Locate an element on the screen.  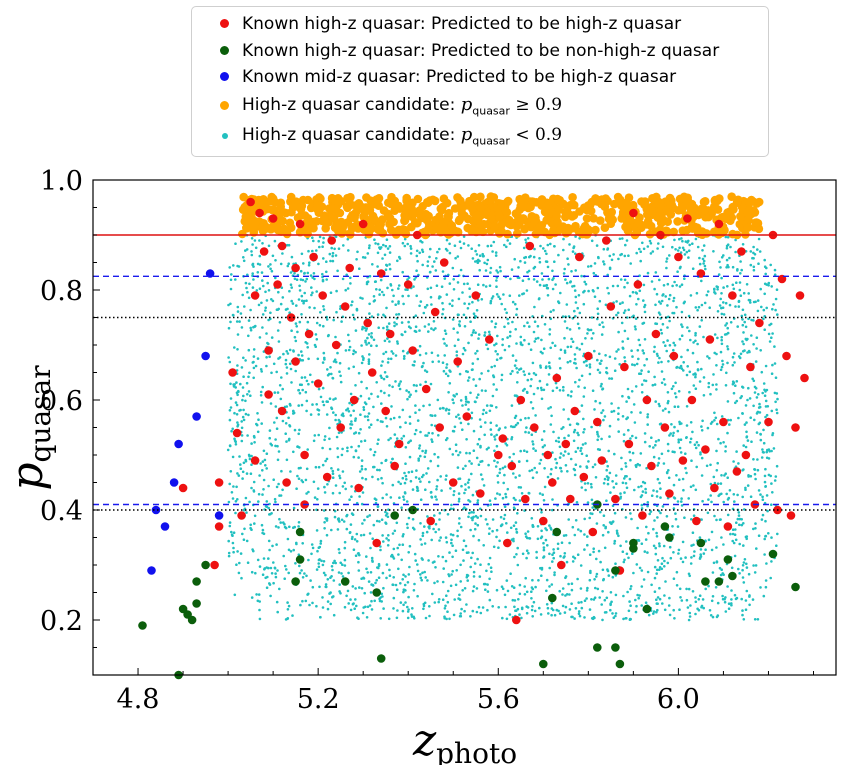
x-axis-label: zphoto is located at coordinates (464, 740).